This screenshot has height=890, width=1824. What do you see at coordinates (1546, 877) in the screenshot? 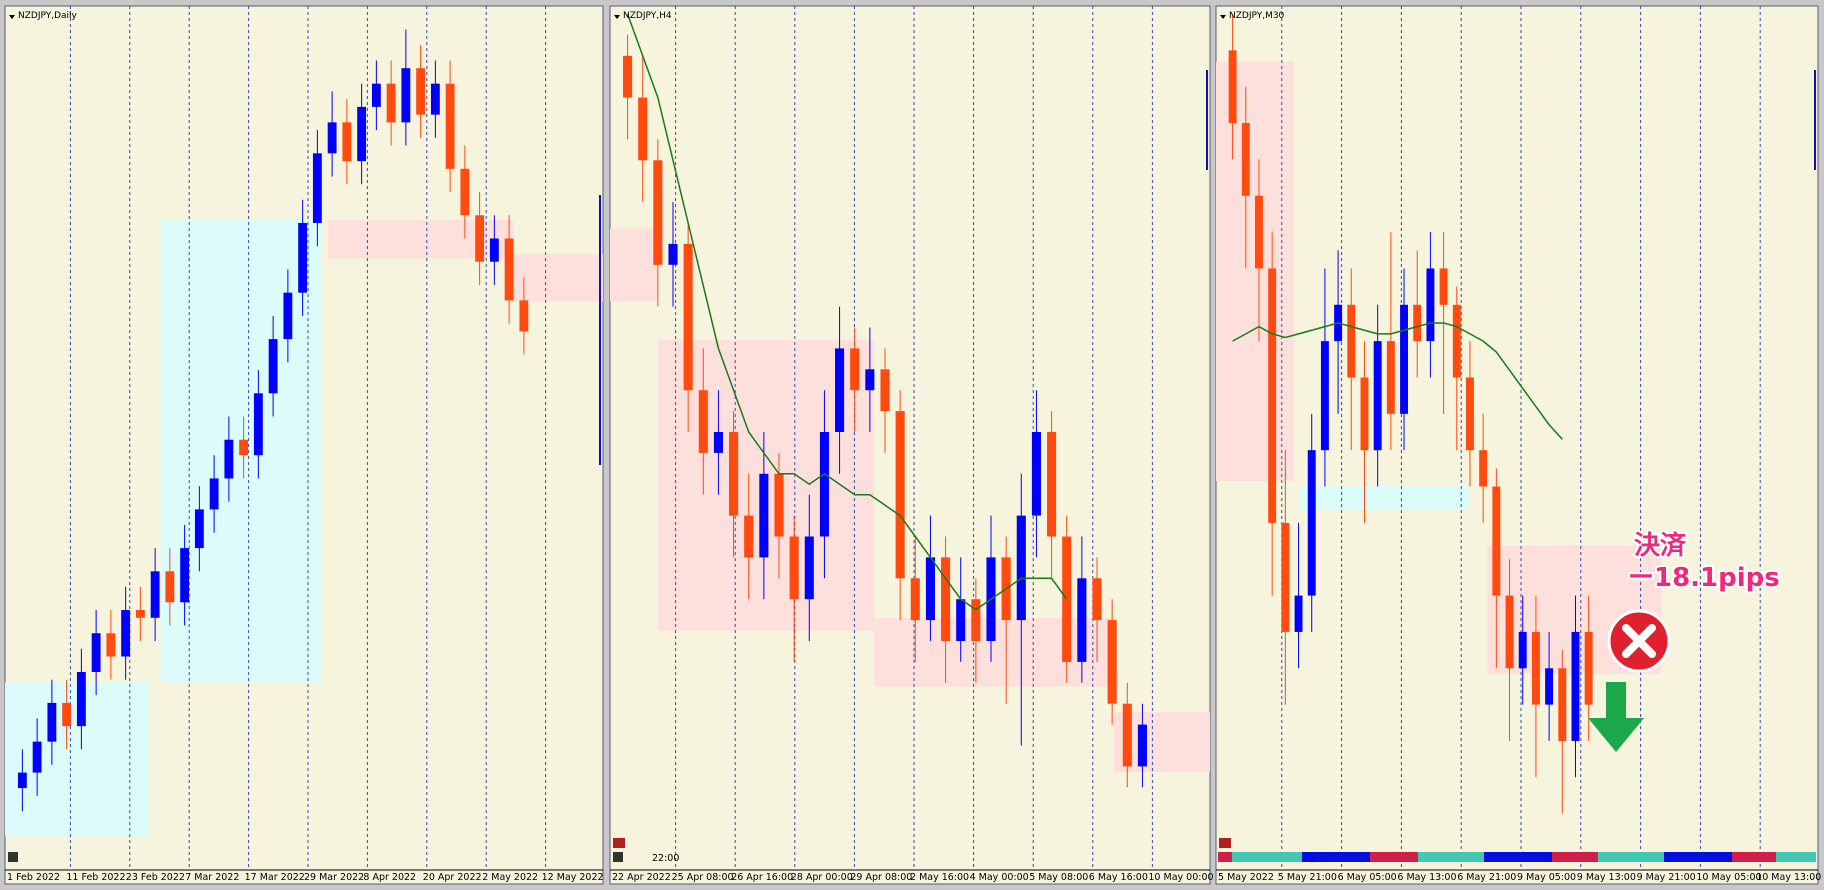
I see `x-axis-label: 9 May 05:00` at bounding box center [1546, 877].